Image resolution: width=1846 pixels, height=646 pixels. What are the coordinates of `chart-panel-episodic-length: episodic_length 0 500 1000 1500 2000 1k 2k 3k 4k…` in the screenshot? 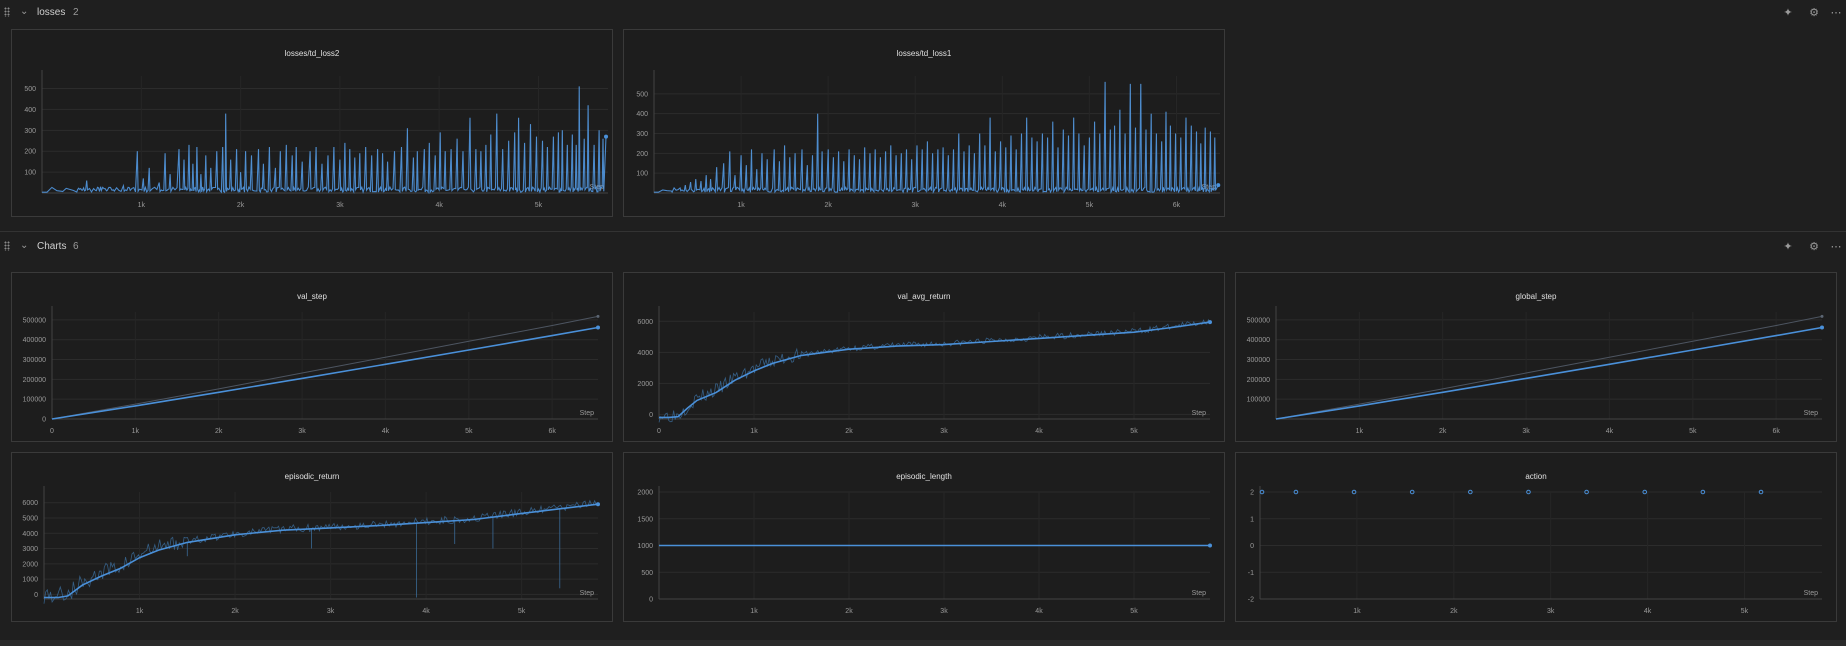 It's located at (924, 537).